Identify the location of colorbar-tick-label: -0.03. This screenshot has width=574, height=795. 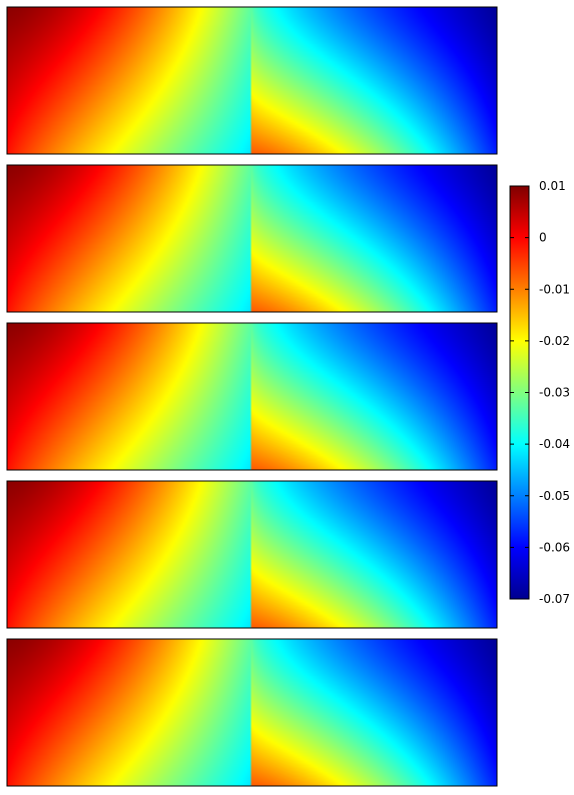
(554, 393).